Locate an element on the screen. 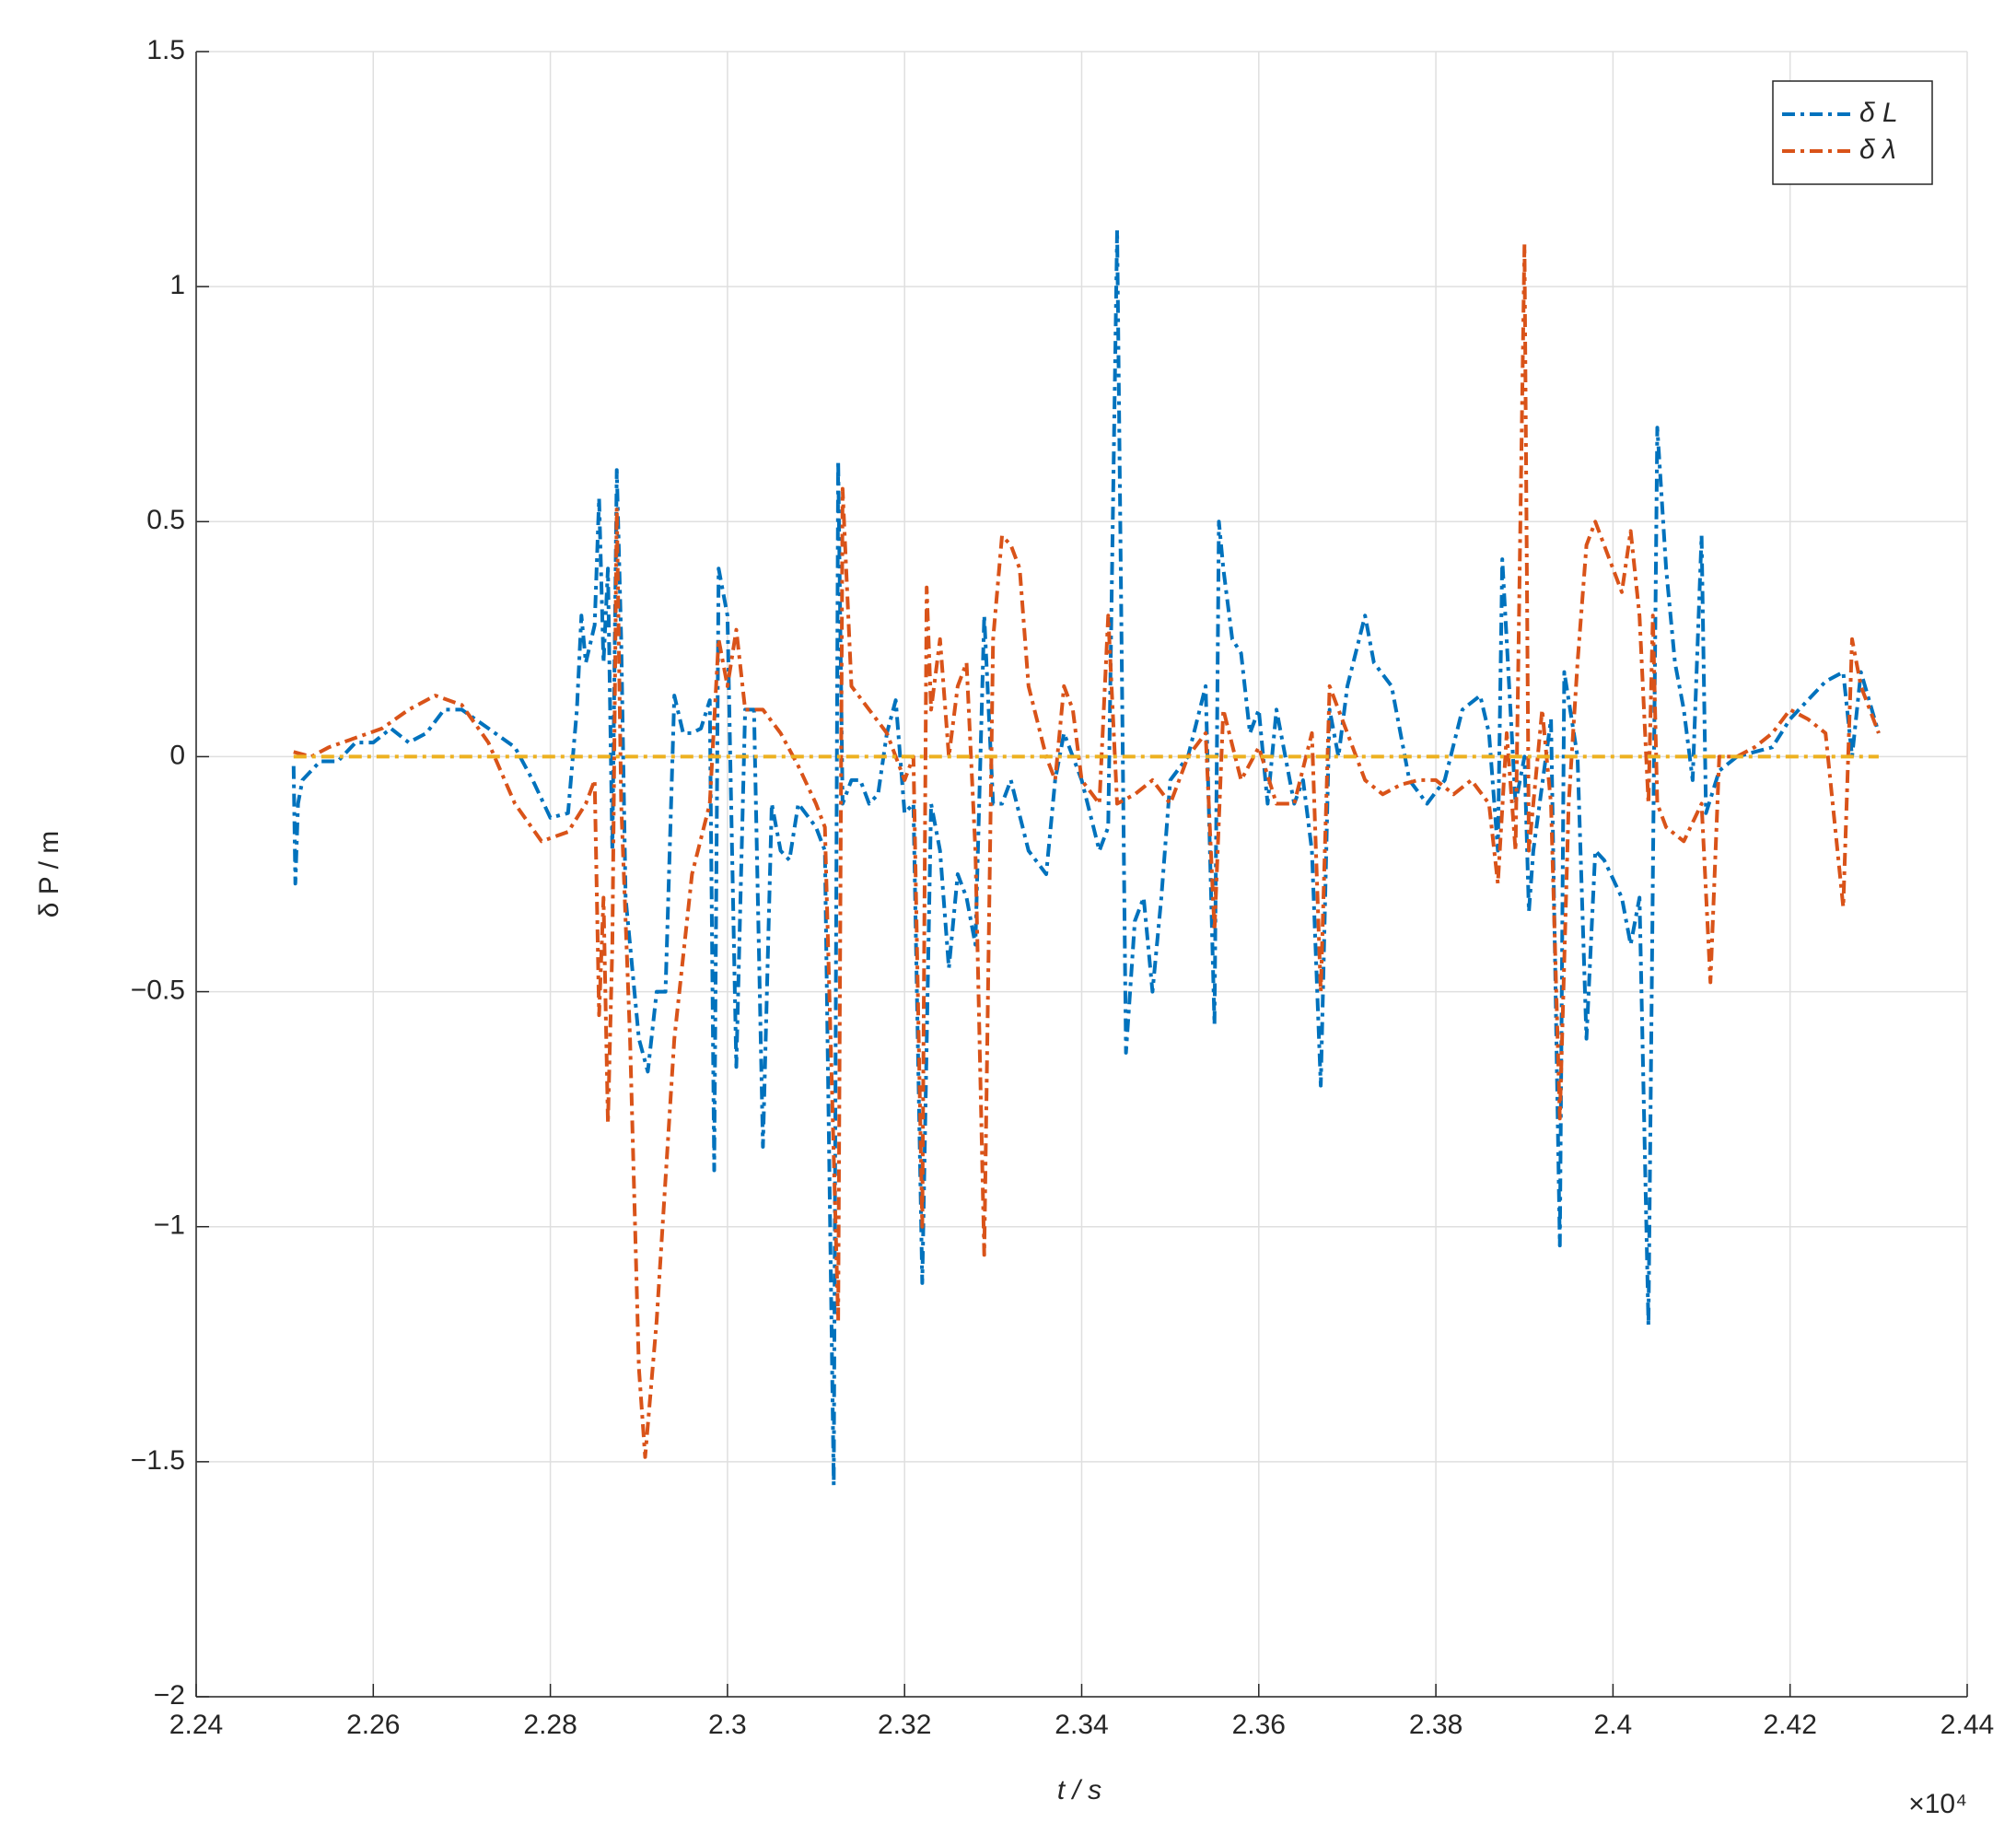 The height and width of the screenshot is (1834, 2016). x-multiplier: ×10⁴ is located at coordinates (1937, 1804).